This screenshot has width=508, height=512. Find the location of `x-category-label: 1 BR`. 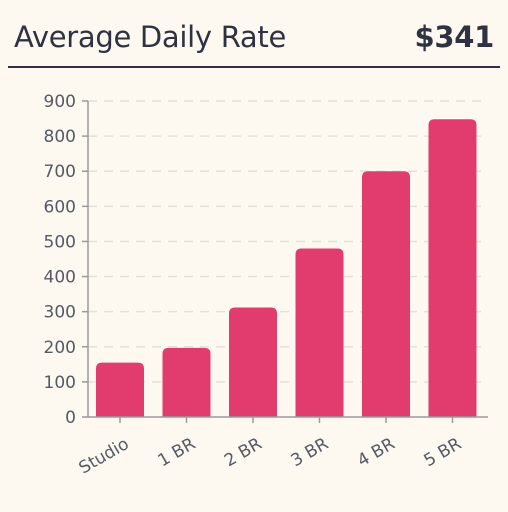

x-category-label: 1 BR is located at coordinates (177, 452).